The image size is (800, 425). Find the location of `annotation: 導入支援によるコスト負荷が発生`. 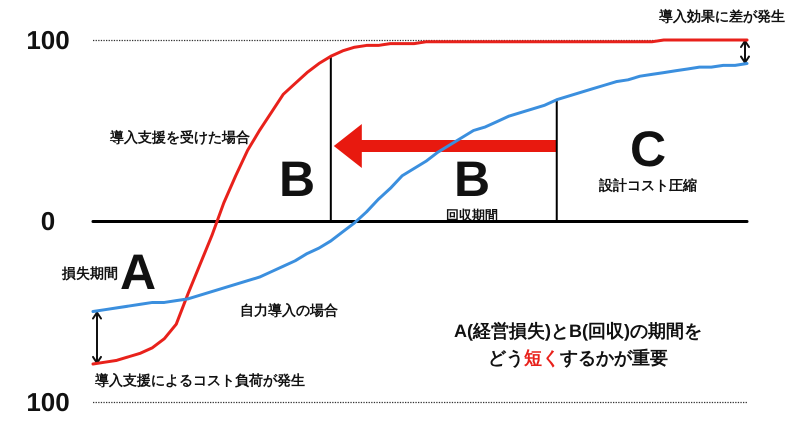

annotation: 導入支援によるコスト負荷が発生 is located at coordinates (199, 380).